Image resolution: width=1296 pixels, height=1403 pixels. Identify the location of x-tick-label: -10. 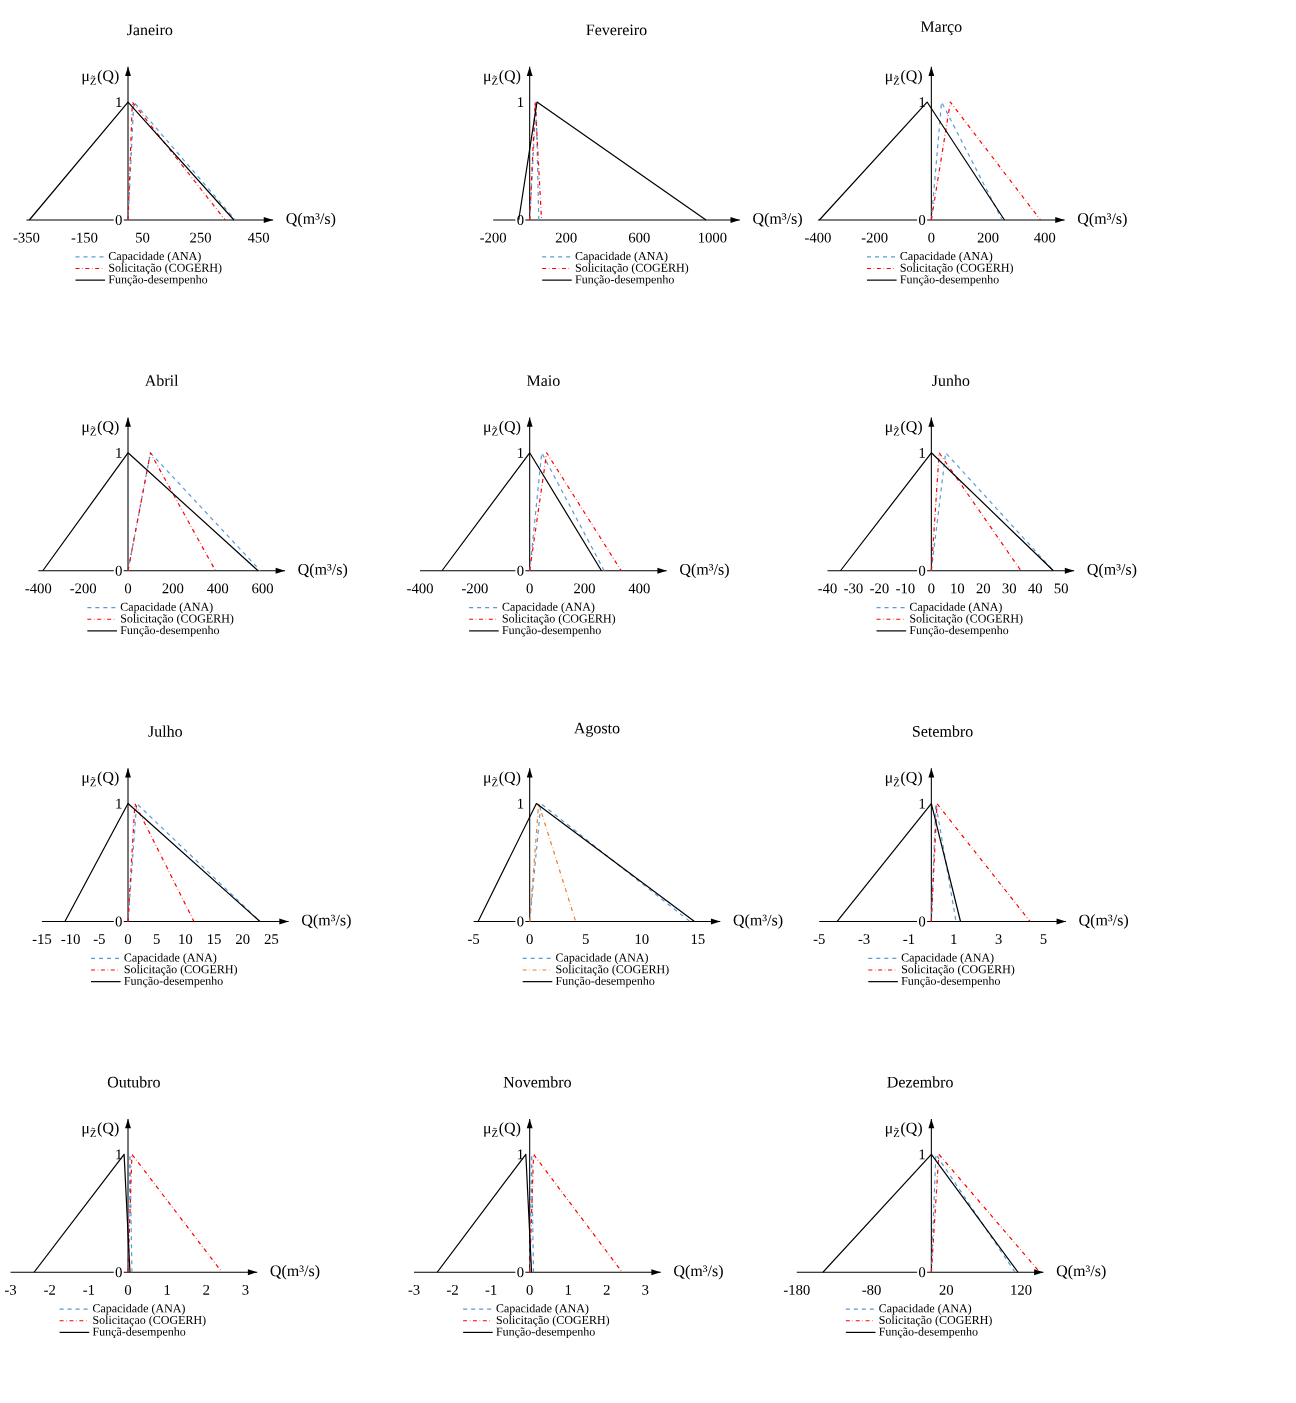
(71, 939).